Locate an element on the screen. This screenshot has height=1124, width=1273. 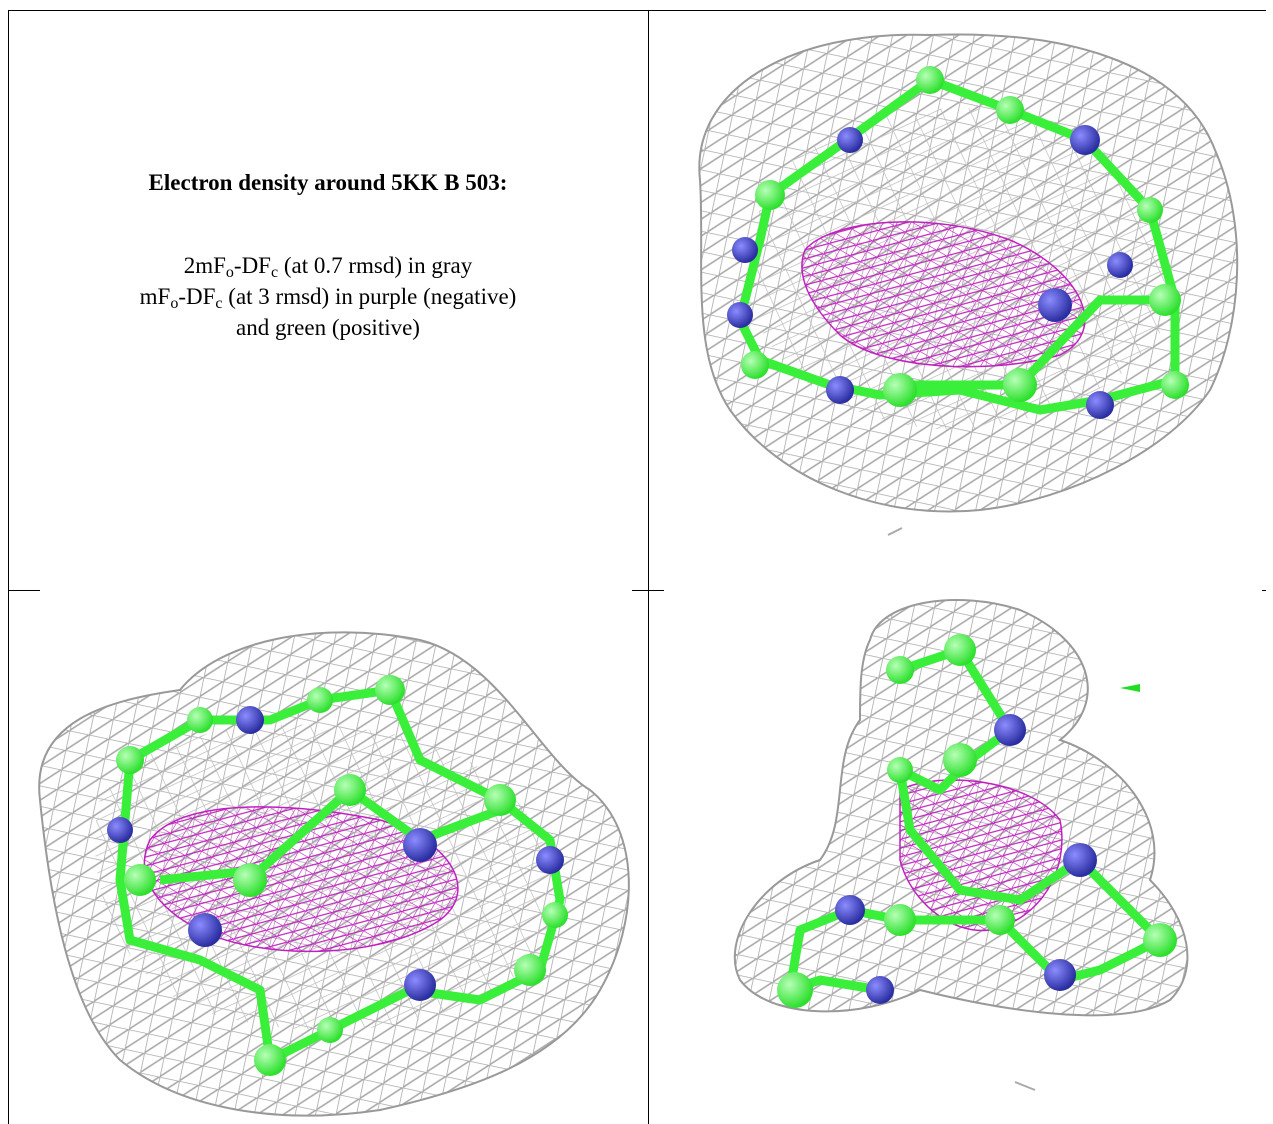
caption-title: Electron density around 5KK B 503: is located at coordinates (328, 182).